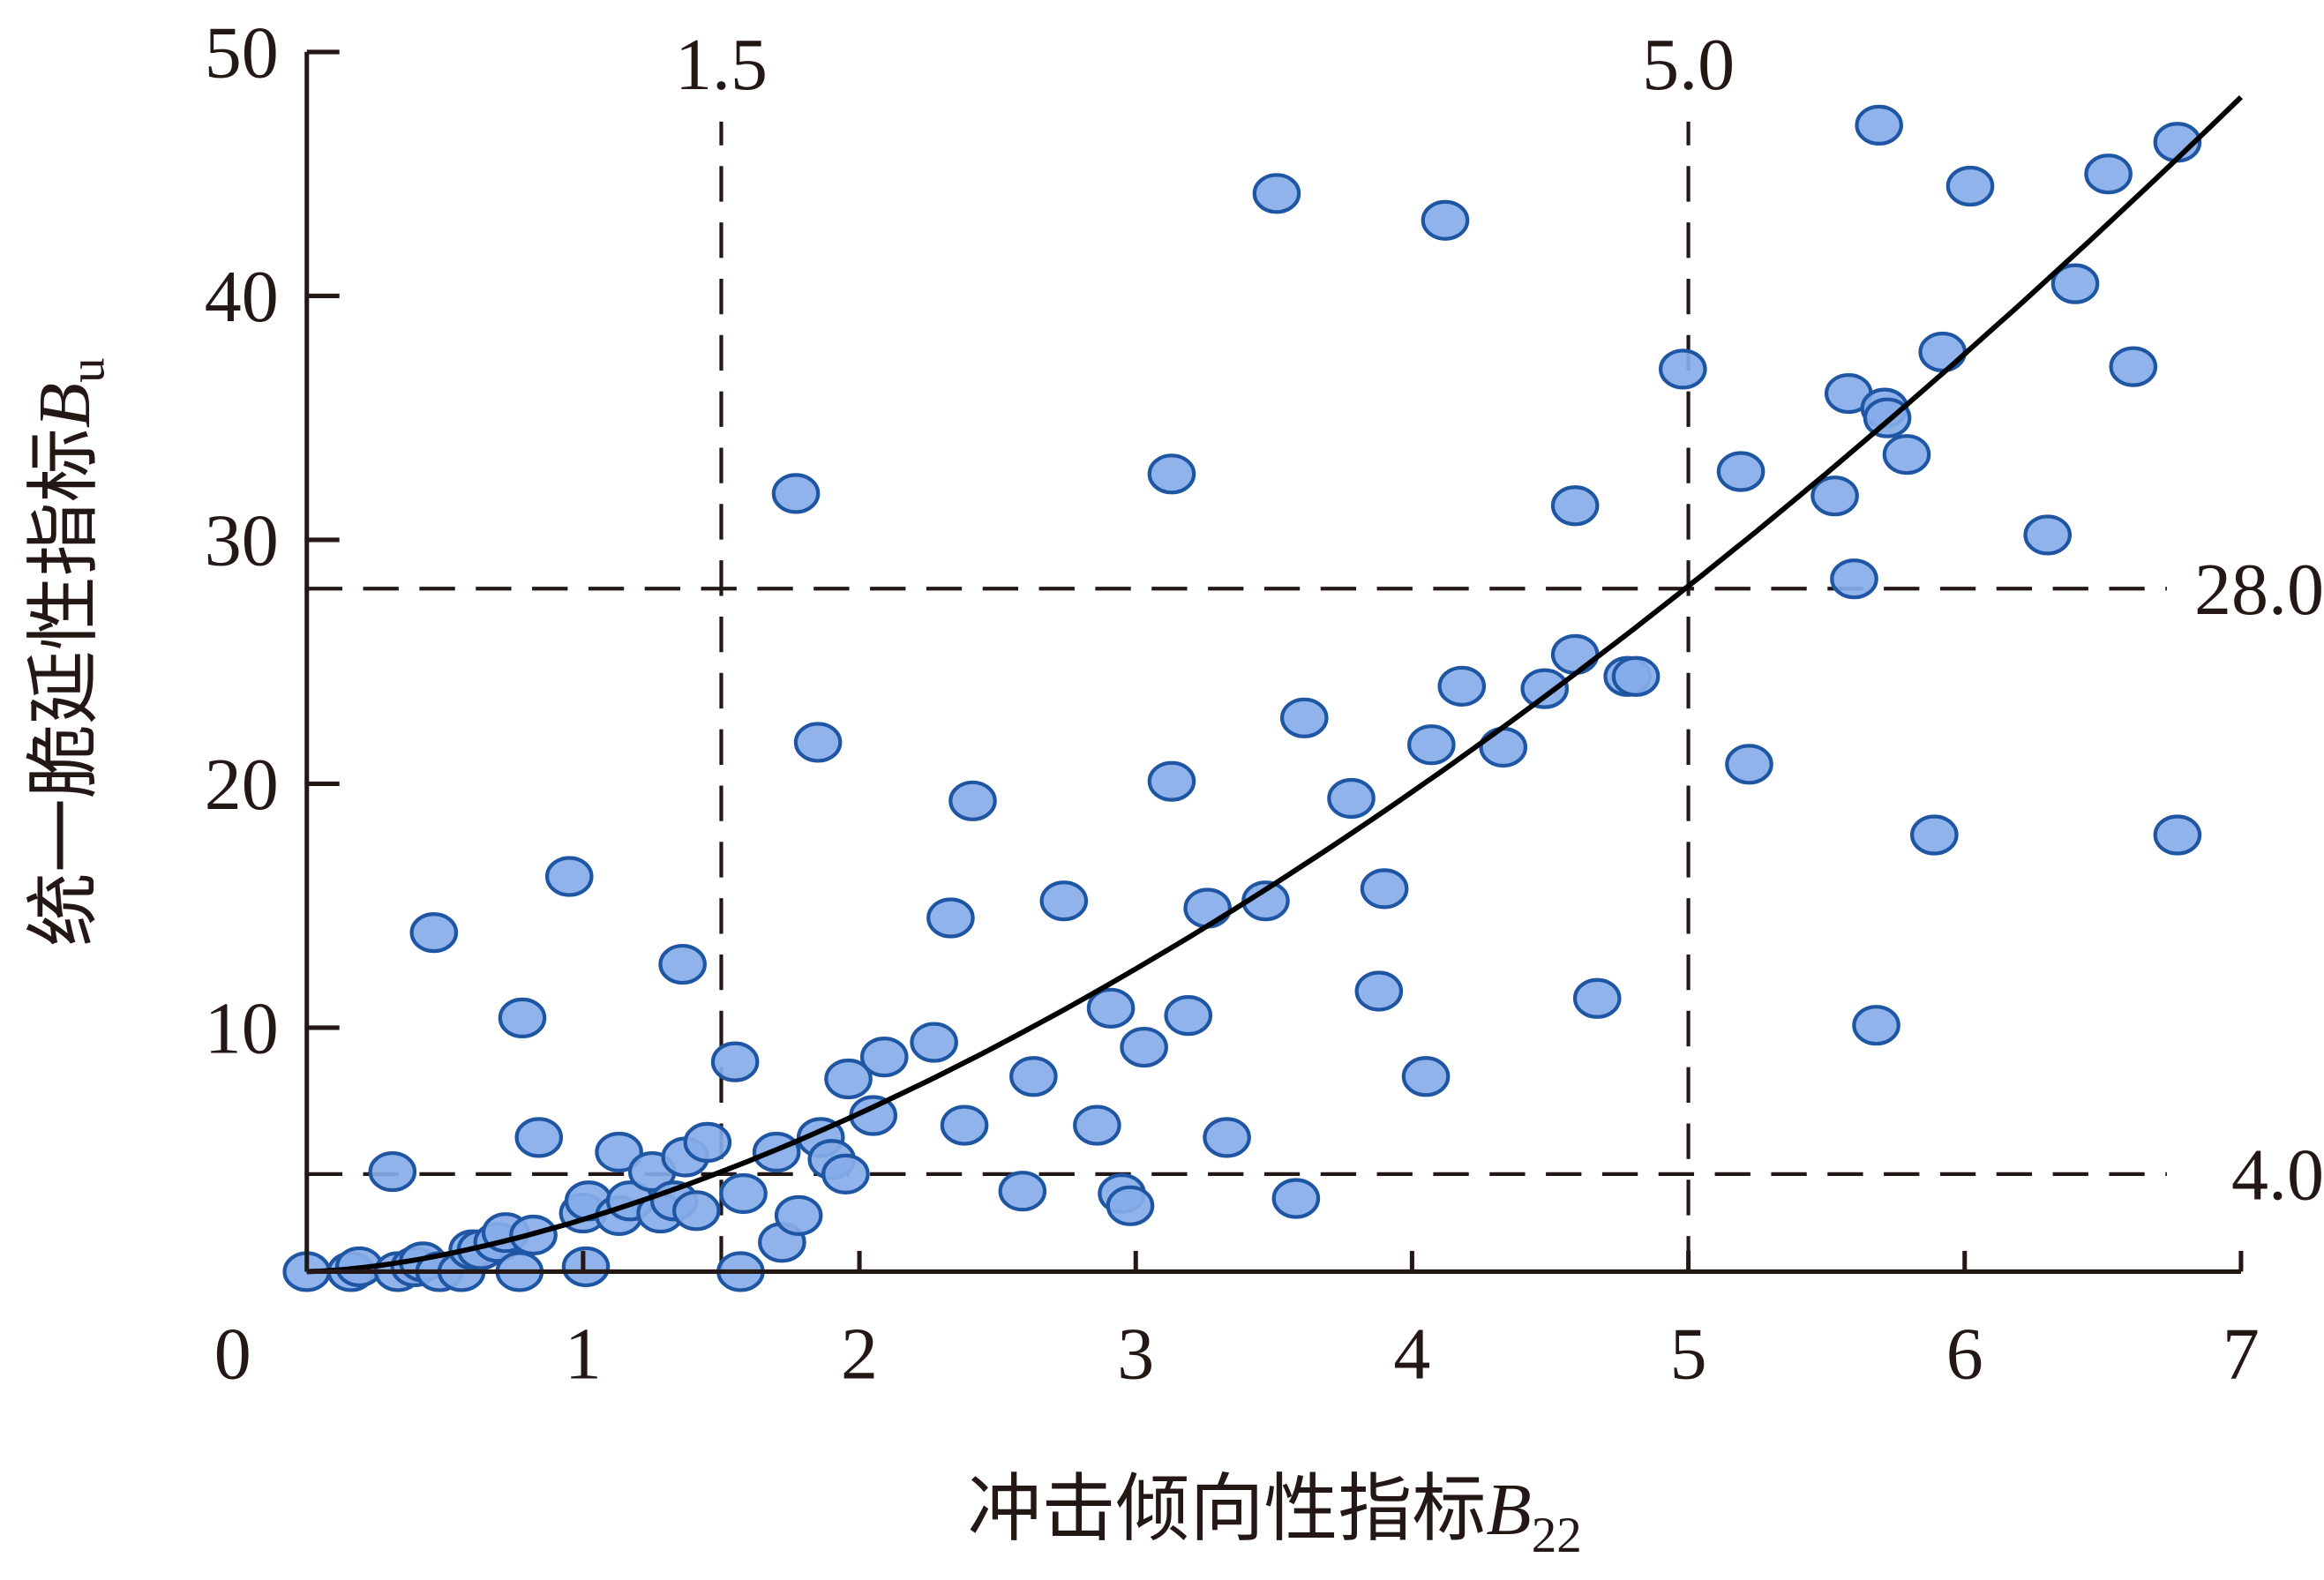 Image resolution: width=2324 pixels, height=1580 pixels. I want to click on x-origin-label: 0, so click(232, 1354).